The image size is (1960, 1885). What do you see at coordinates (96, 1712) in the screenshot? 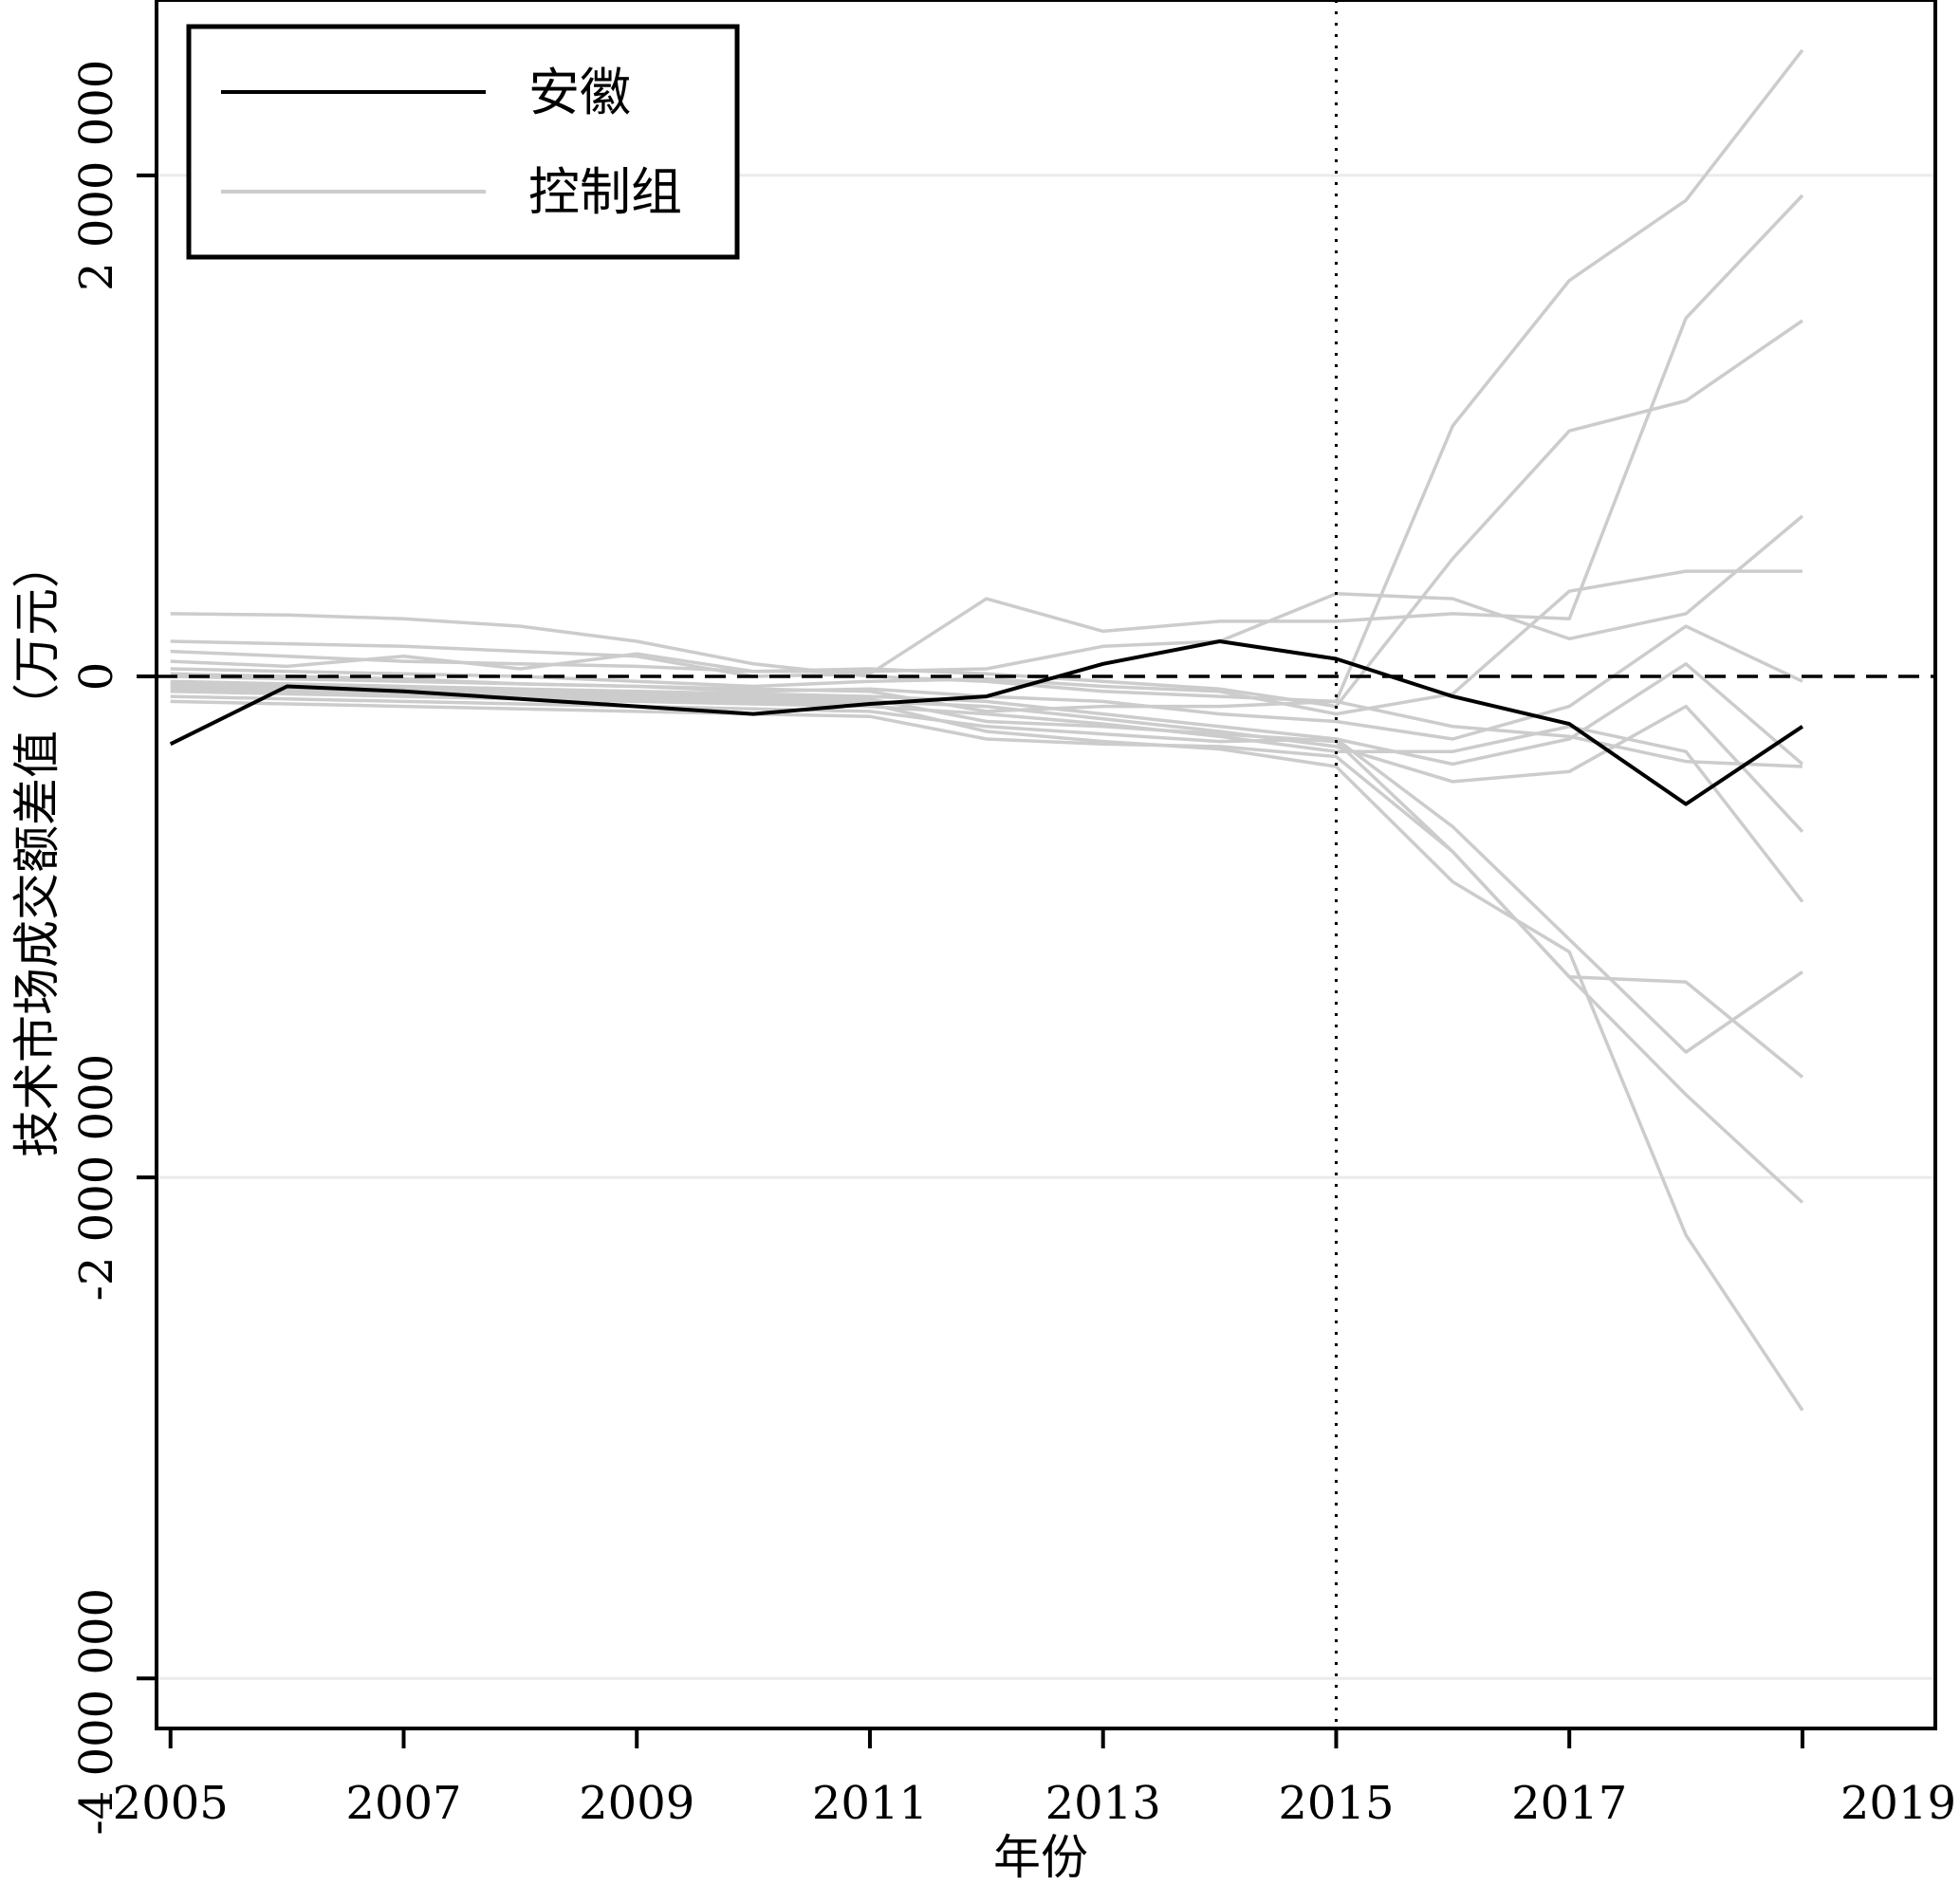
I see `y-tick-label: -4 000 000` at bounding box center [96, 1712].